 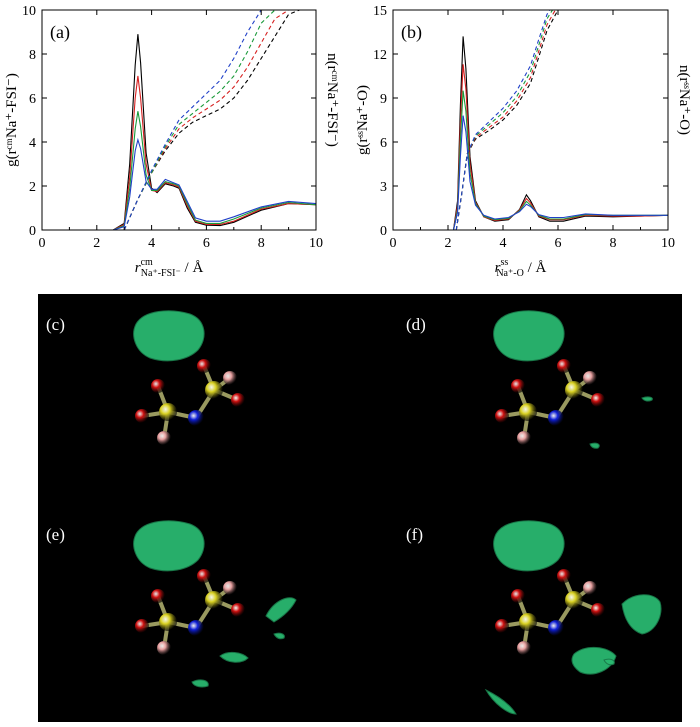 What do you see at coordinates (411, 32) in the screenshot?
I see `panel-tag: (b)` at bounding box center [411, 32].